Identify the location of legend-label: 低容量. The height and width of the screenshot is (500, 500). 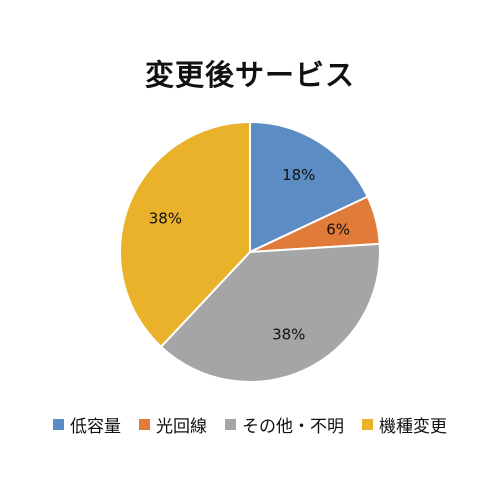
(95, 427).